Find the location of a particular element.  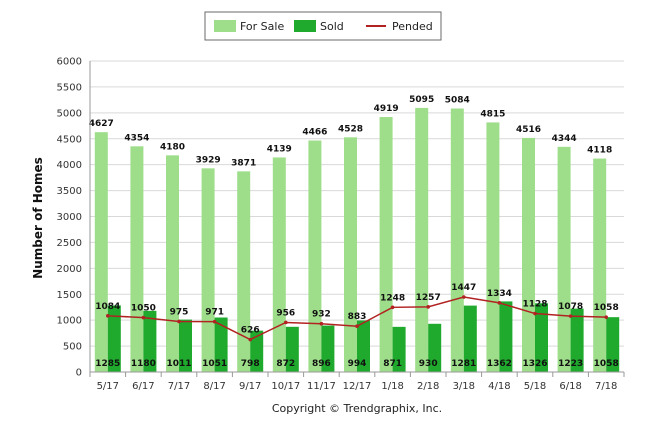

for-sale-value-label: 4815 is located at coordinates (492, 114).